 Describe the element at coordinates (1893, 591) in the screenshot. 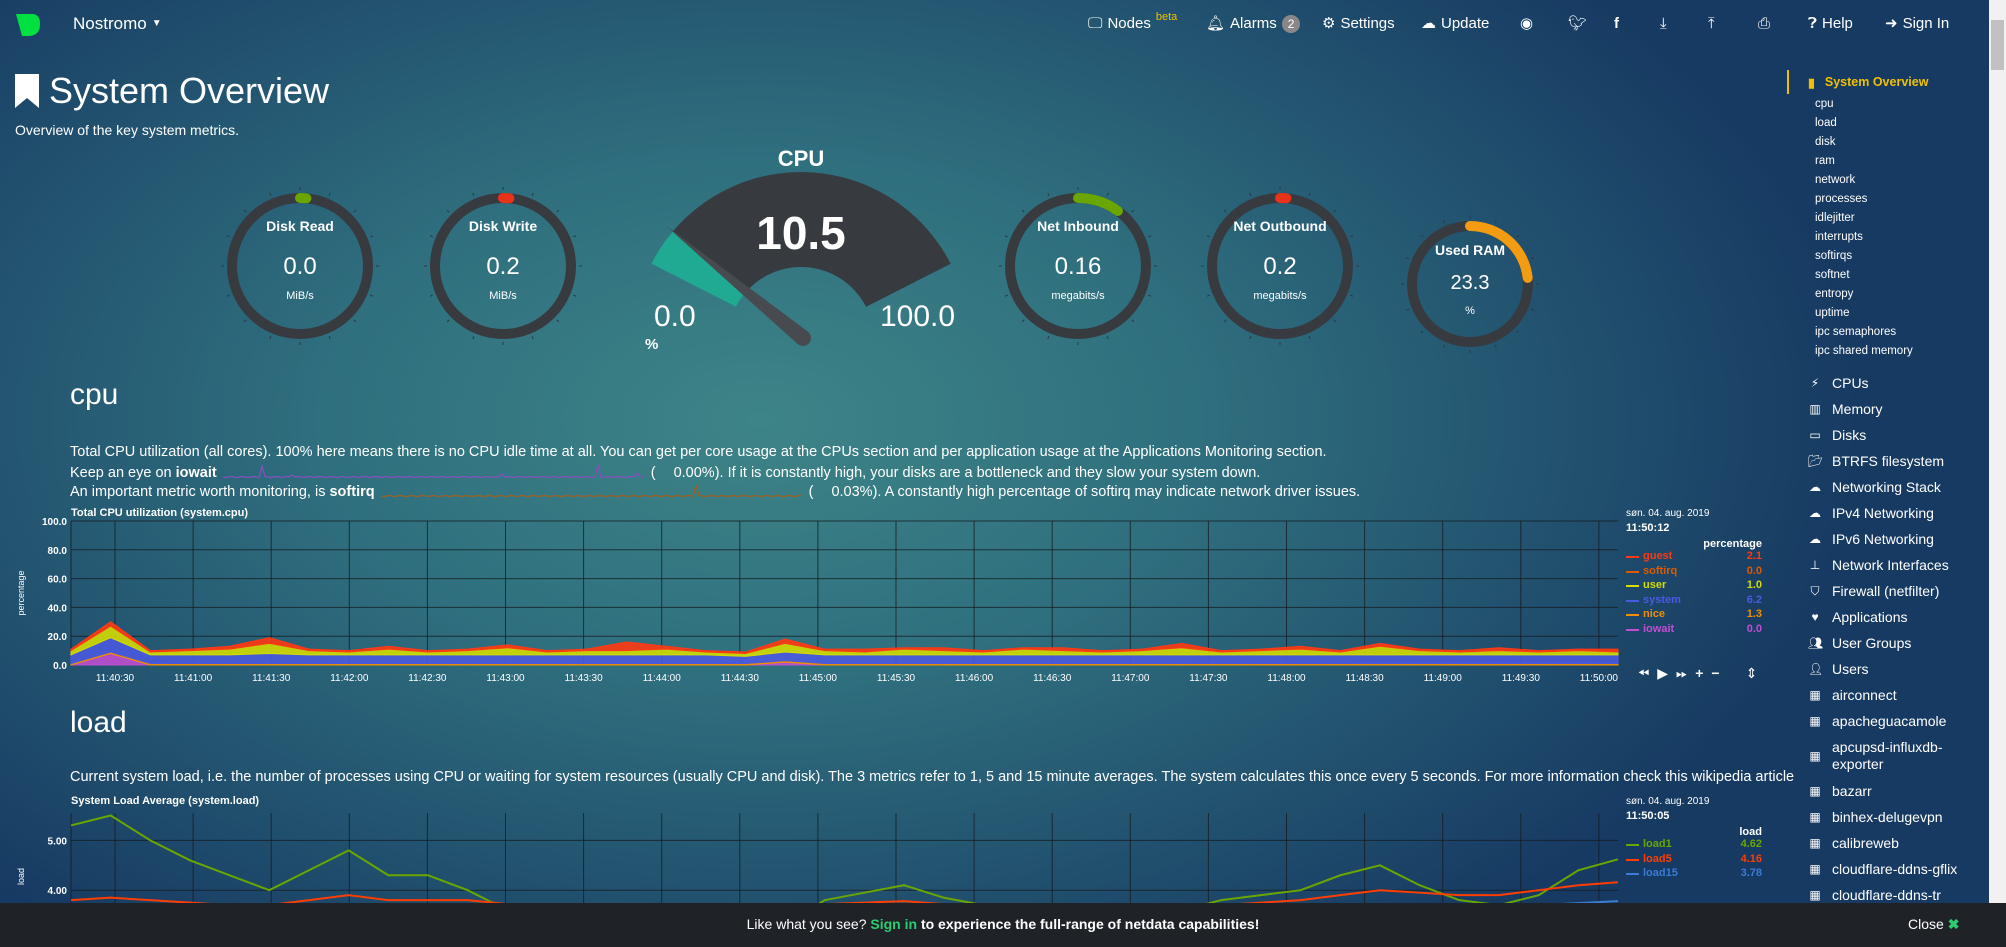

I see `sidebar-item: ⛉ Firewall (netfilter)` at that location.